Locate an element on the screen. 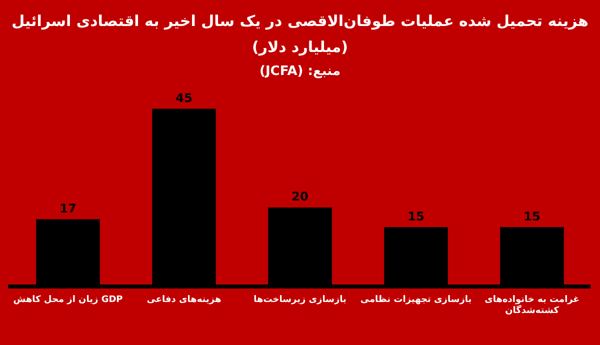 This screenshot has width=600, height=345. data-label: 17 is located at coordinates (68, 208).